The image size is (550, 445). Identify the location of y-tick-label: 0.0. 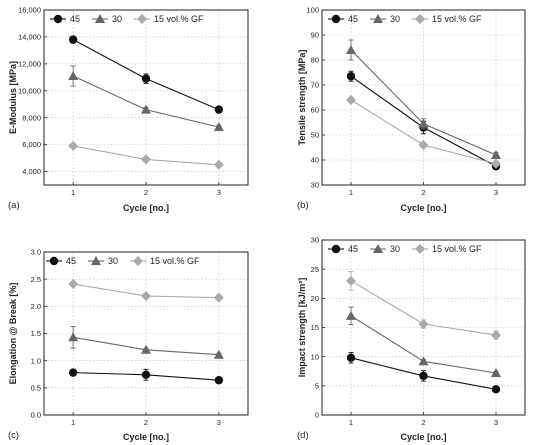
(36, 415).